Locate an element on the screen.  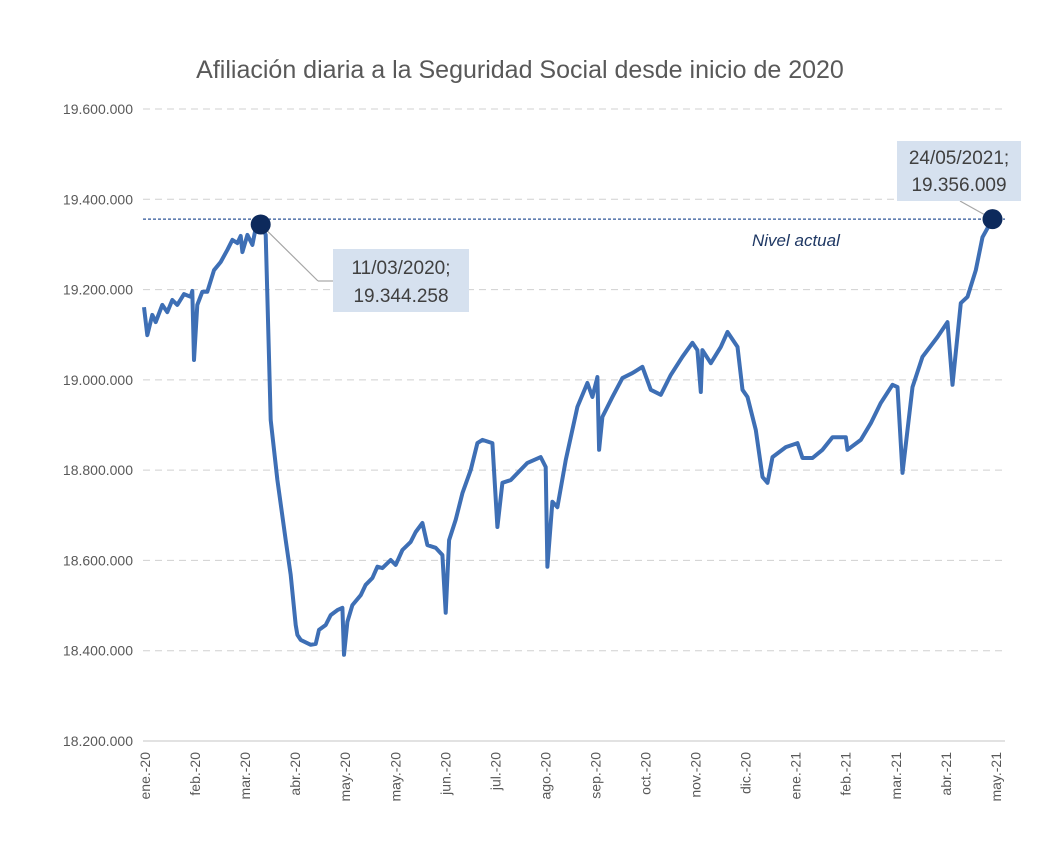
x-tick-label: dic.-20 is located at coordinates (746, 773).